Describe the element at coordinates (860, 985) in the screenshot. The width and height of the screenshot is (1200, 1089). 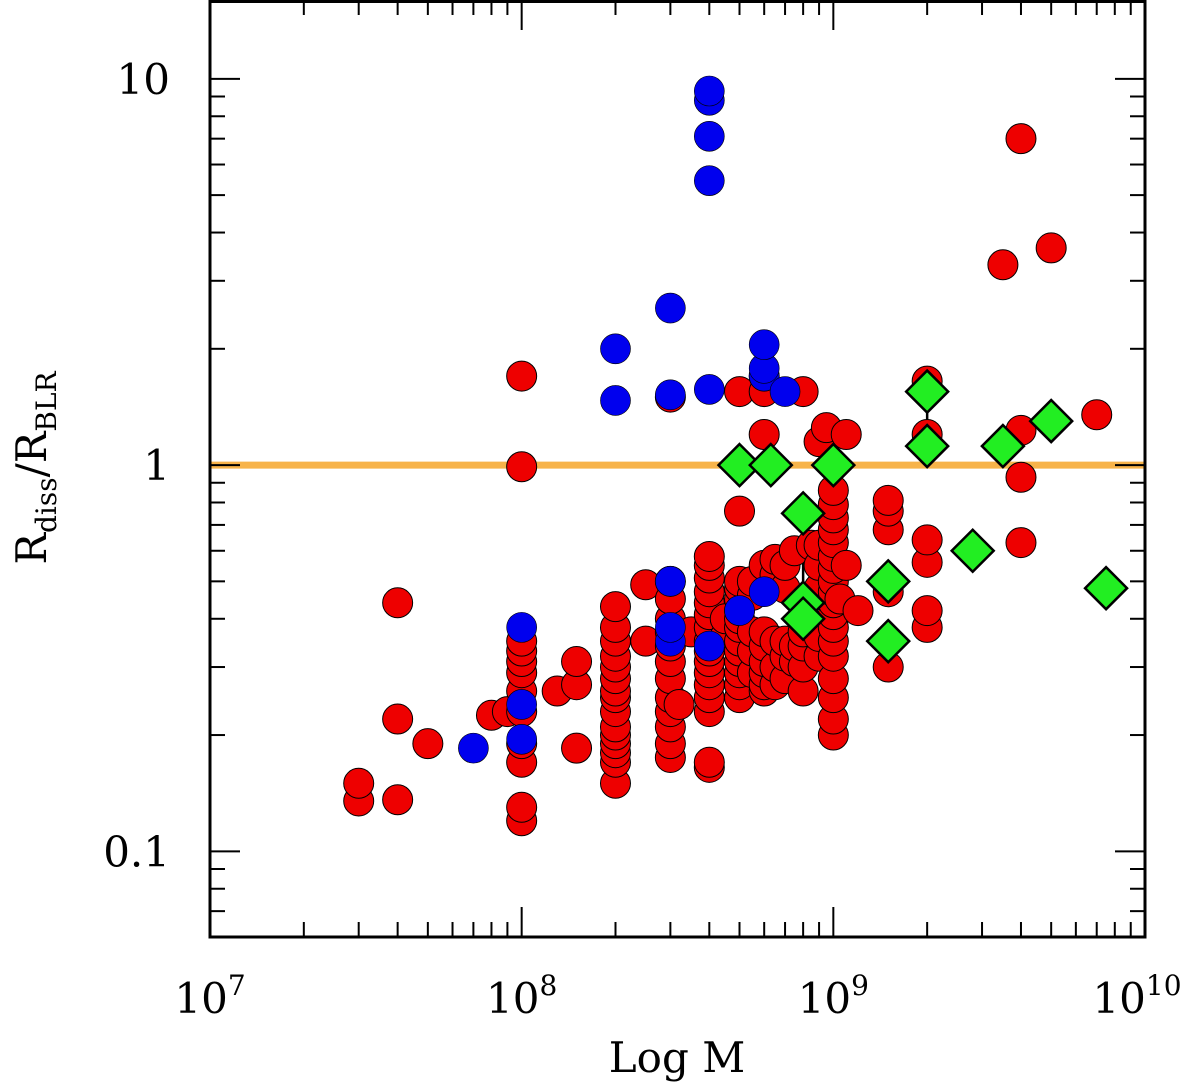
I see `x-tick-label-exponent: 9` at that location.